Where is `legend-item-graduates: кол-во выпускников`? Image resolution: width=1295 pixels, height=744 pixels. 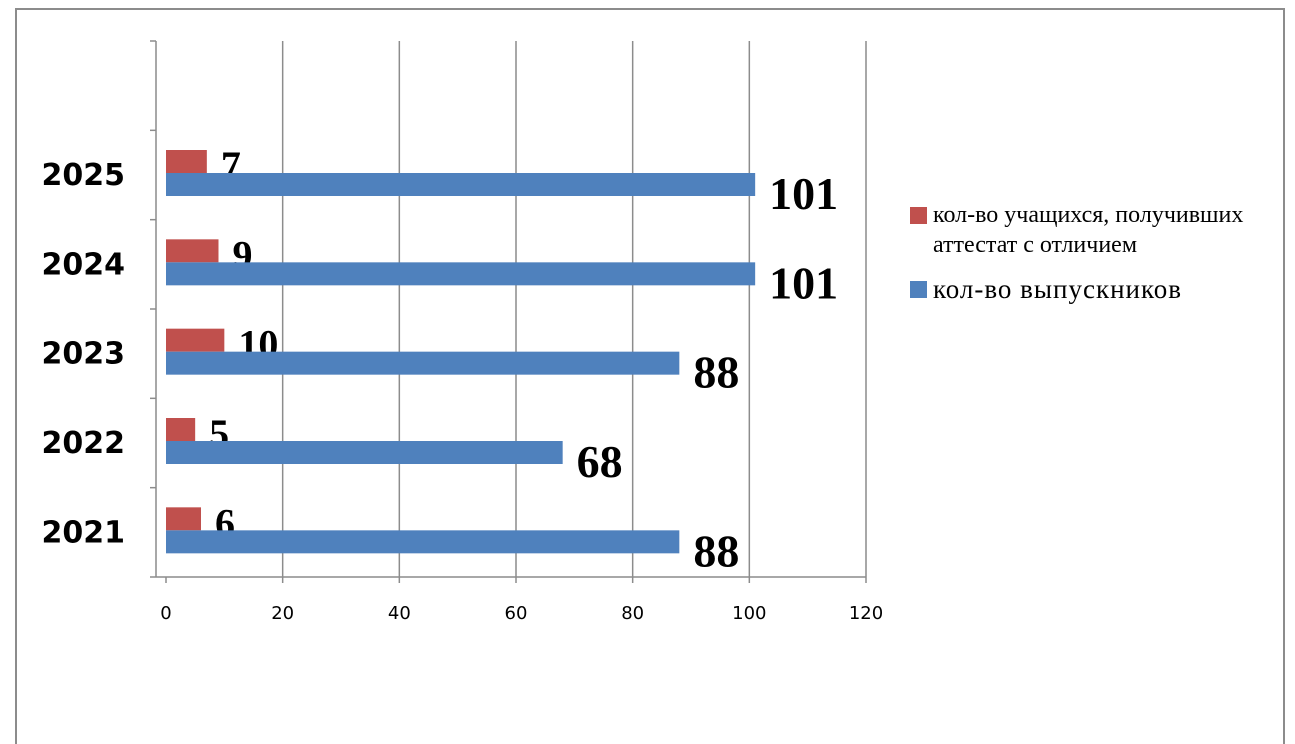
legend-item-graduates: кол-во выпускников is located at coordinates (1090, 289).